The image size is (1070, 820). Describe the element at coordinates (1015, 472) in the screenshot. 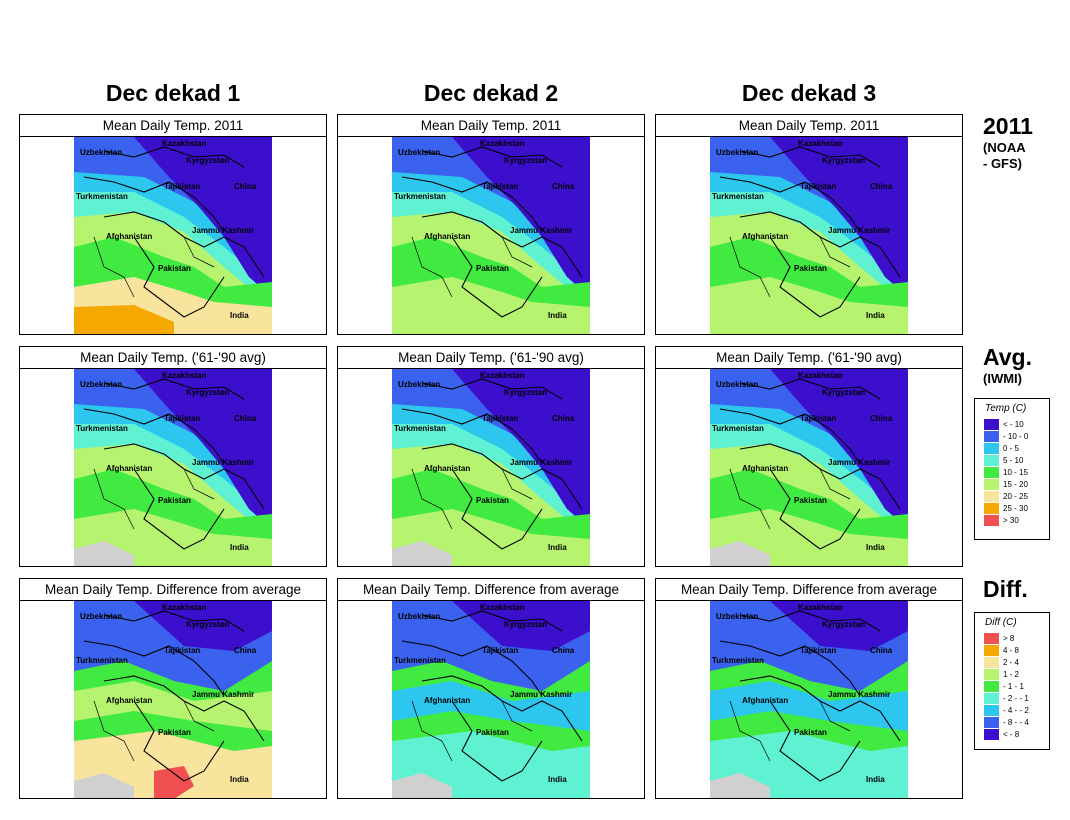

I see `legend-label: 10 - 15` at that location.